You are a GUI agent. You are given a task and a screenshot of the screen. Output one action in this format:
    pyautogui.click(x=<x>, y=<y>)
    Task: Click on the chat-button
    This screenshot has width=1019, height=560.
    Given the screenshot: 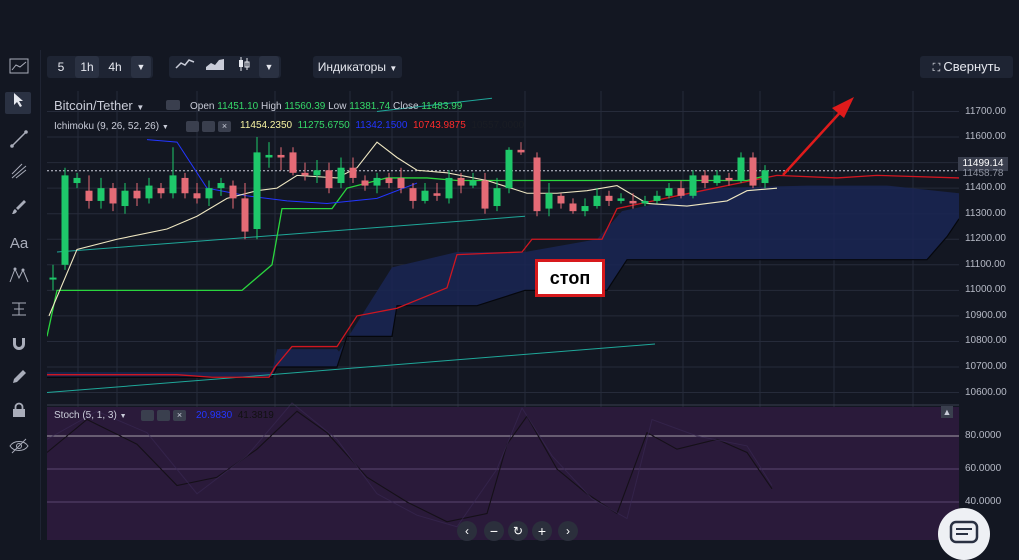 What is the action you would take?
    pyautogui.click(x=964, y=534)
    